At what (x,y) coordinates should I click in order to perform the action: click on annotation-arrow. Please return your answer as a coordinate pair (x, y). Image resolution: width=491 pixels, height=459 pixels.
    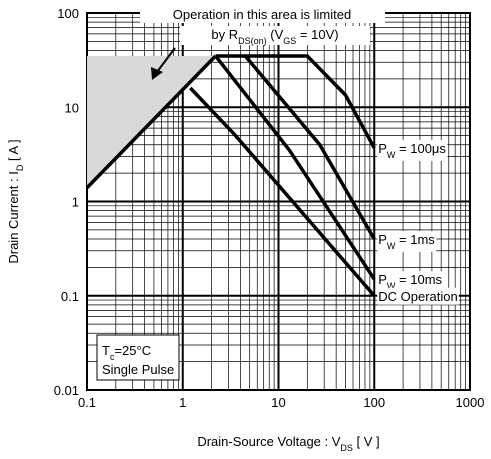
    Looking at the image, I should click on (166, 60).